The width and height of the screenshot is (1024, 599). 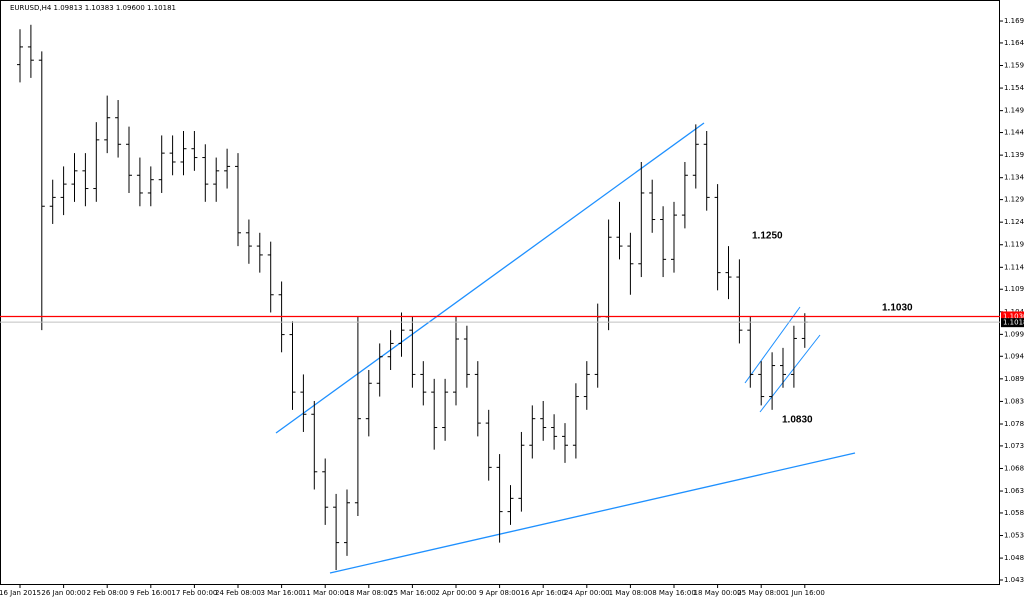 I want to click on annotation: 1.1030, so click(x=897, y=308).